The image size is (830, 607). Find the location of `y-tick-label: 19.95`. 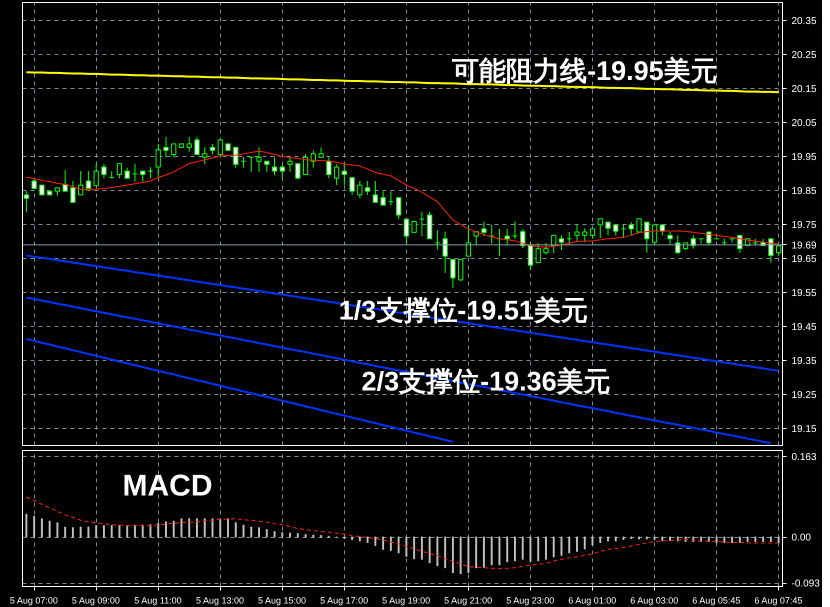

y-tick-label: 19.95 is located at coordinates (804, 158).